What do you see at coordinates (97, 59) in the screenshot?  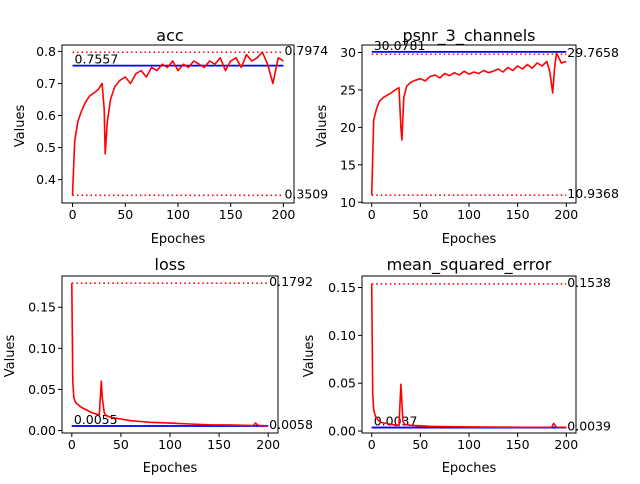 I see `reference-value-label: 0.7557` at bounding box center [97, 59].